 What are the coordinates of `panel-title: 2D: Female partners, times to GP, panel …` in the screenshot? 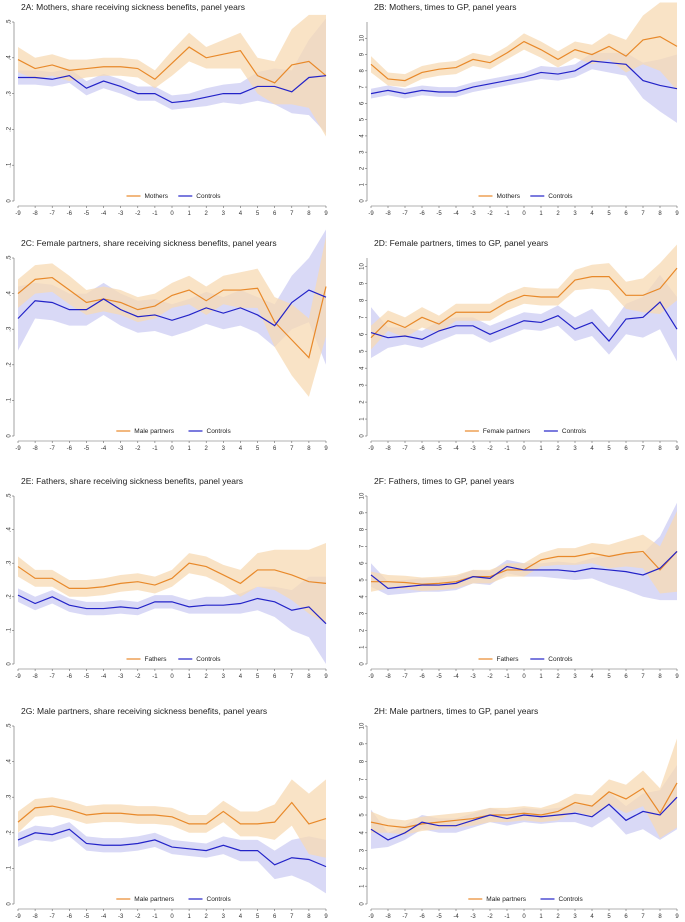 It's located at (461, 243).